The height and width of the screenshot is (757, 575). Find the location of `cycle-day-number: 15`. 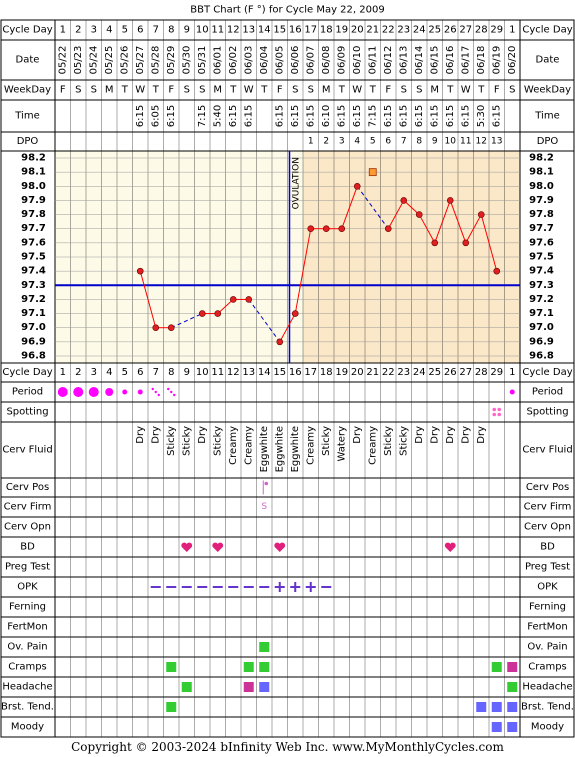

cycle-day-number: 15 is located at coordinates (279, 372).